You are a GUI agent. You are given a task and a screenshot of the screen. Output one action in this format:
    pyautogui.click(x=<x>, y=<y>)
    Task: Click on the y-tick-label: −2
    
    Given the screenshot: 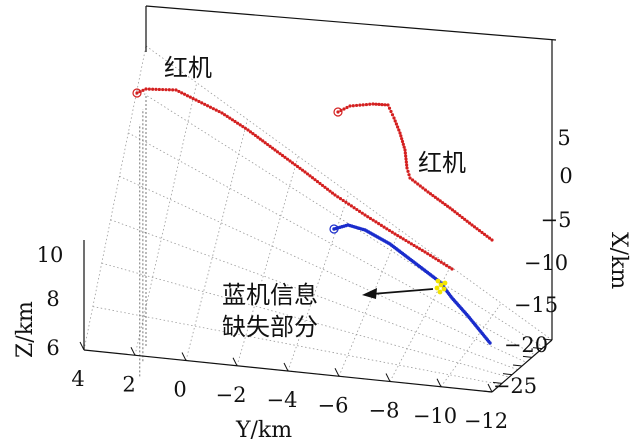 What is the action you would take?
    pyautogui.click(x=231, y=395)
    